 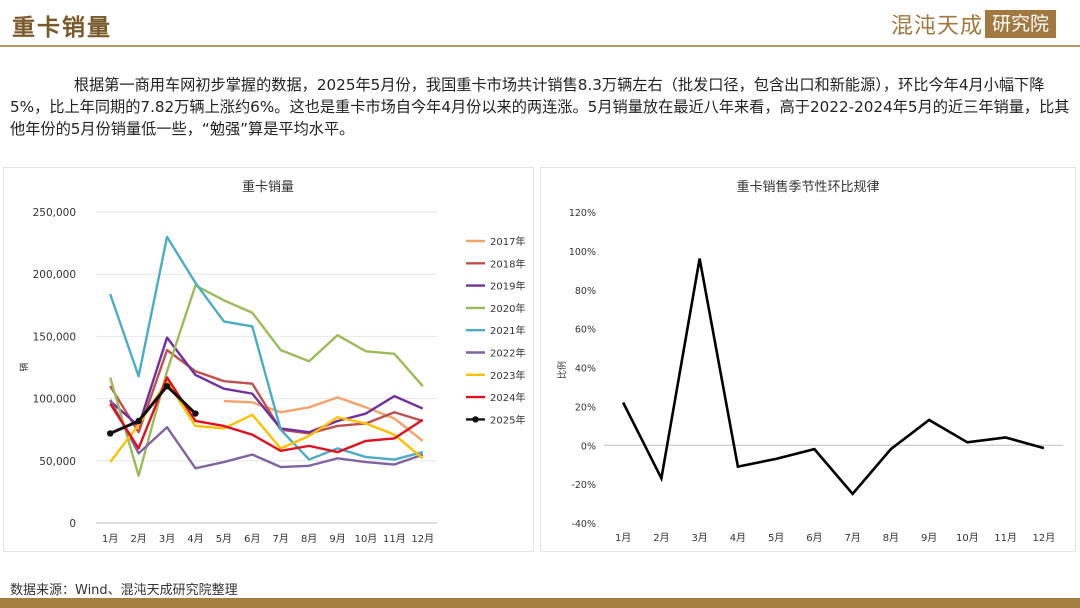 What do you see at coordinates (57, 462) in the screenshot?
I see `y-tick-label: 50,000` at bounding box center [57, 462].